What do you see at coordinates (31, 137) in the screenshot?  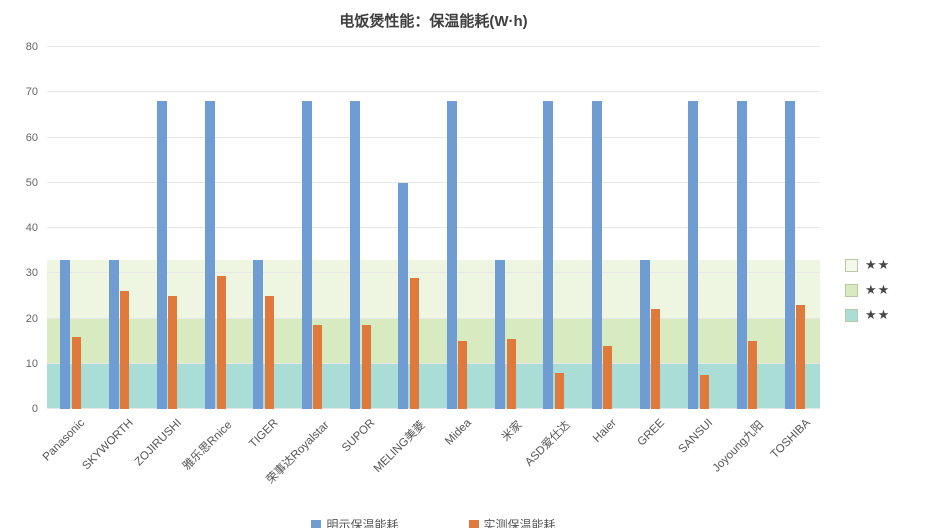 I see `y-tick-label: 60` at bounding box center [31, 137].